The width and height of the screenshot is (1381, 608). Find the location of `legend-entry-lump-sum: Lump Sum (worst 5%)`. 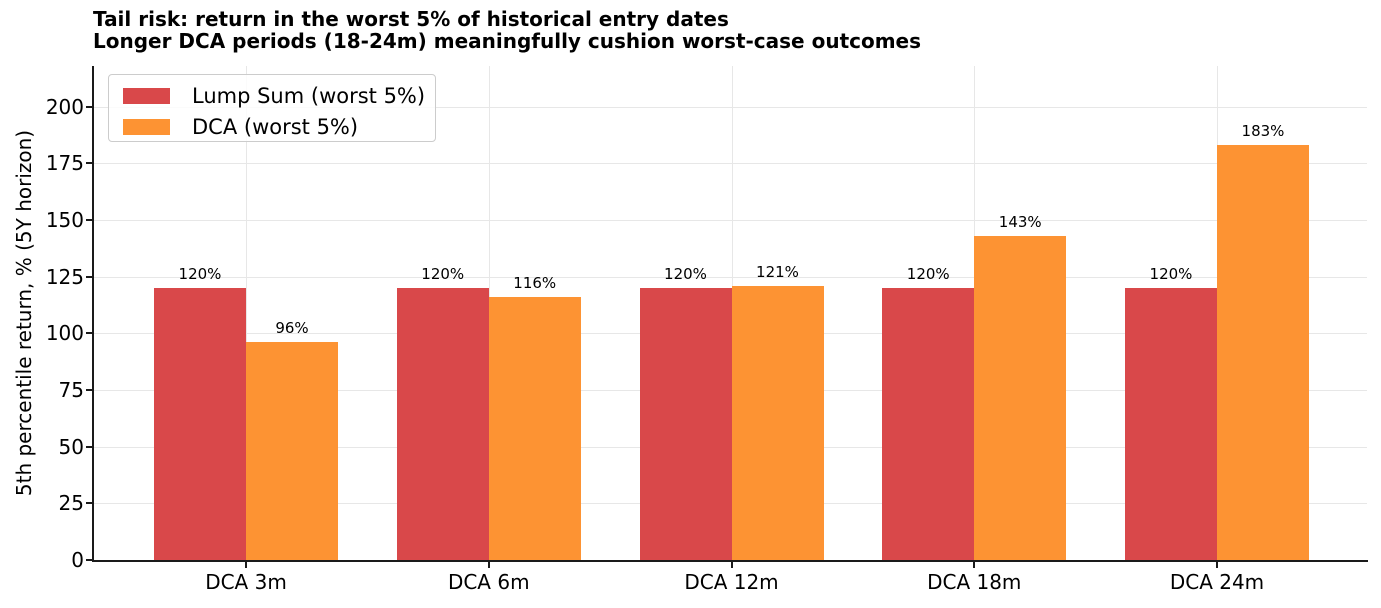

legend-entry-lump-sum: Lump Sum (worst 5%) is located at coordinates (279, 96).